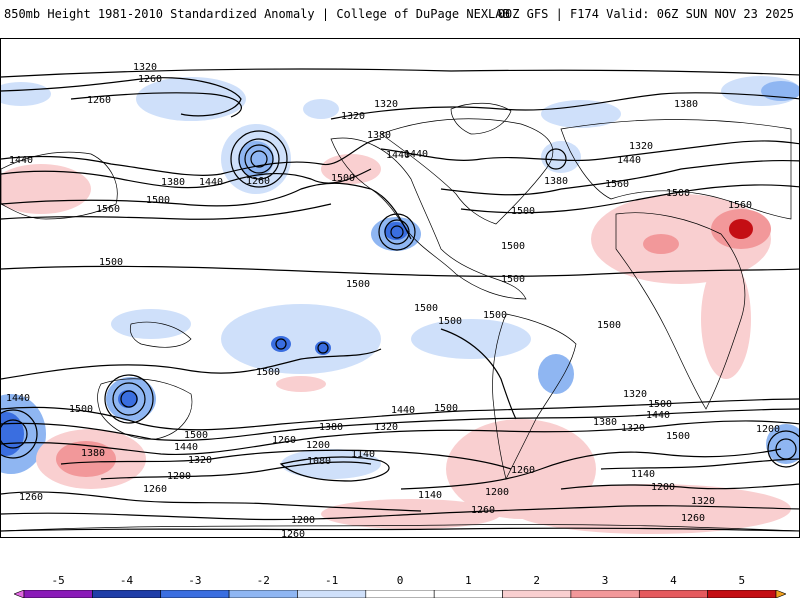 Image resolution: width=800 pixels, height=600 pixels. Describe the element at coordinates (126, 580) in the screenshot. I see `colorbar-tick-label: -4` at that location.